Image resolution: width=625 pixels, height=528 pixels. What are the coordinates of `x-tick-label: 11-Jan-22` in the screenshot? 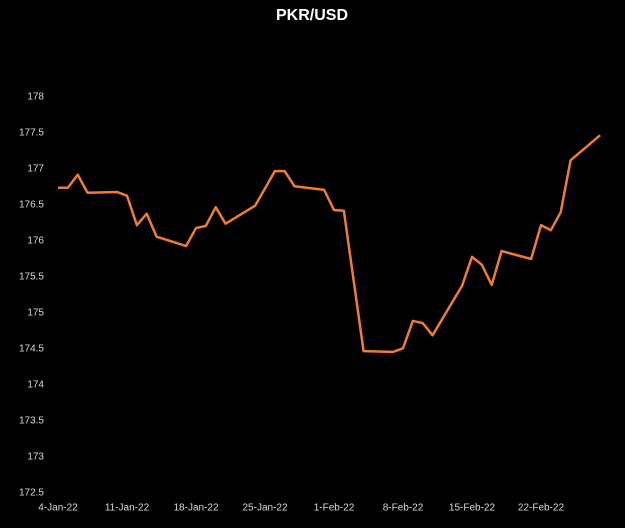 It's located at (127, 508).